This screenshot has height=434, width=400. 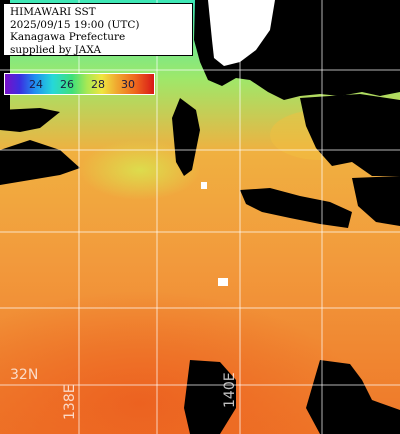 What do you see at coordinates (40, 162) in the screenshot?
I see `sagami-coast` at bounding box center [40, 162].